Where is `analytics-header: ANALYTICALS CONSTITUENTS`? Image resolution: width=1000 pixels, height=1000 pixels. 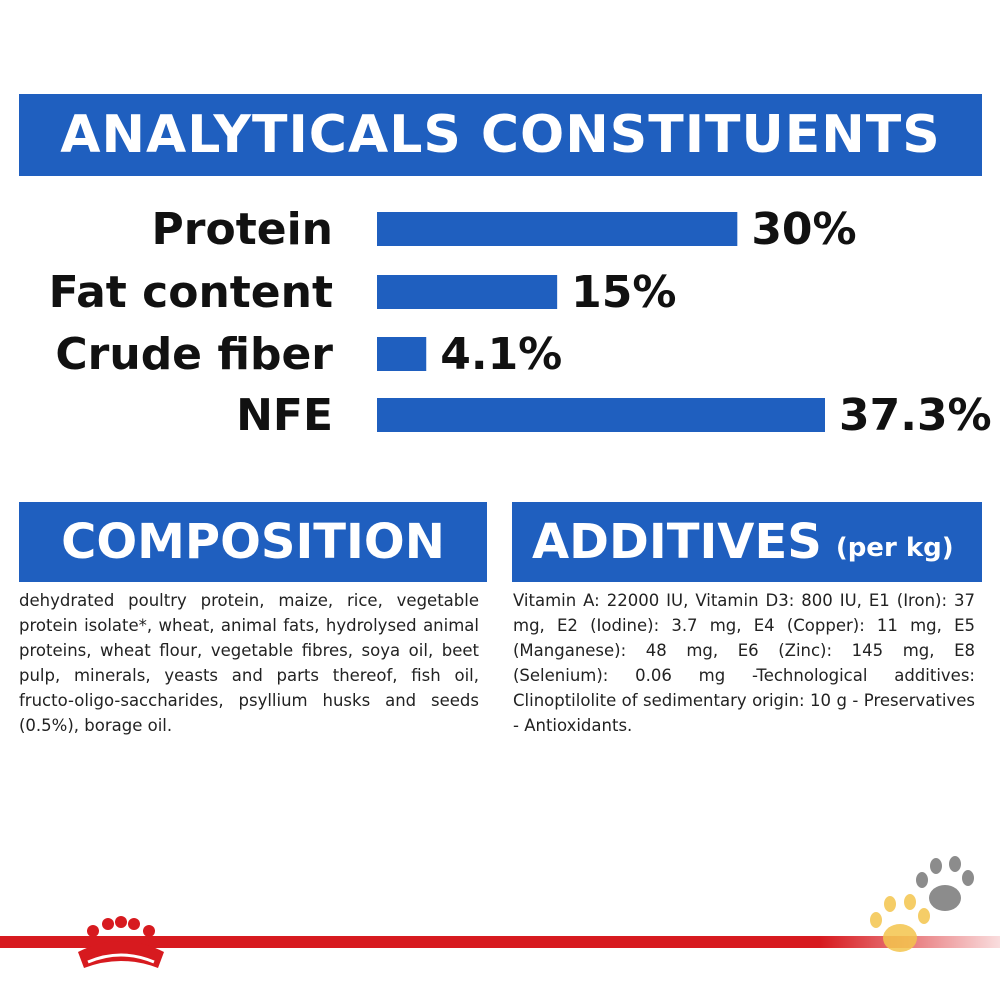
analytics-header: ANALYTICALS CONSTITUENTS is located at coordinates (500, 135).